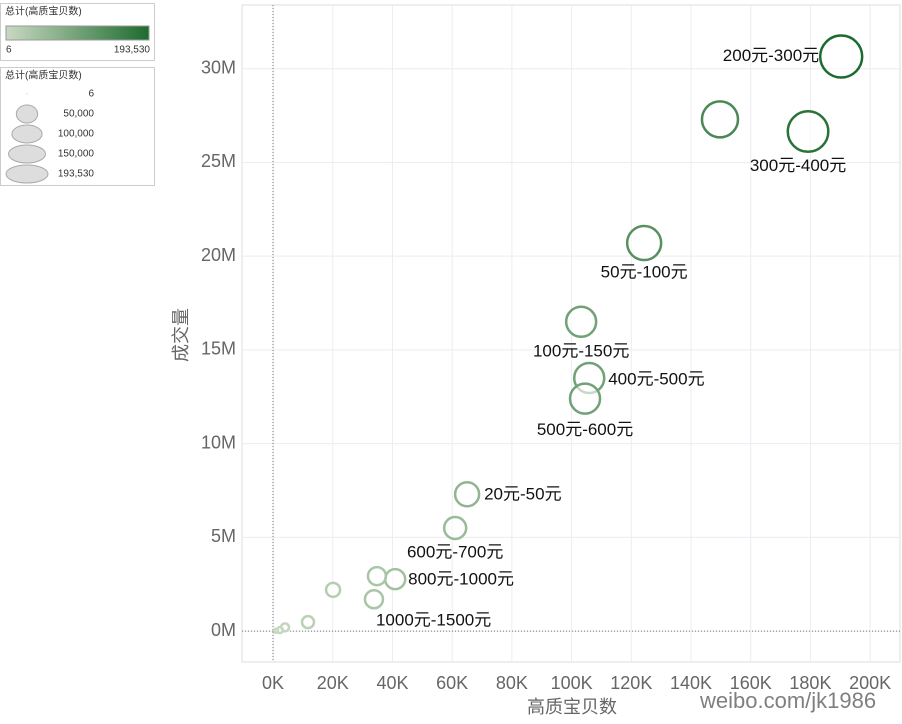 Image resolution: width=902 pixels, height=724 pixels. I want to click on y-tick-label: 15M, so click(218, 349).